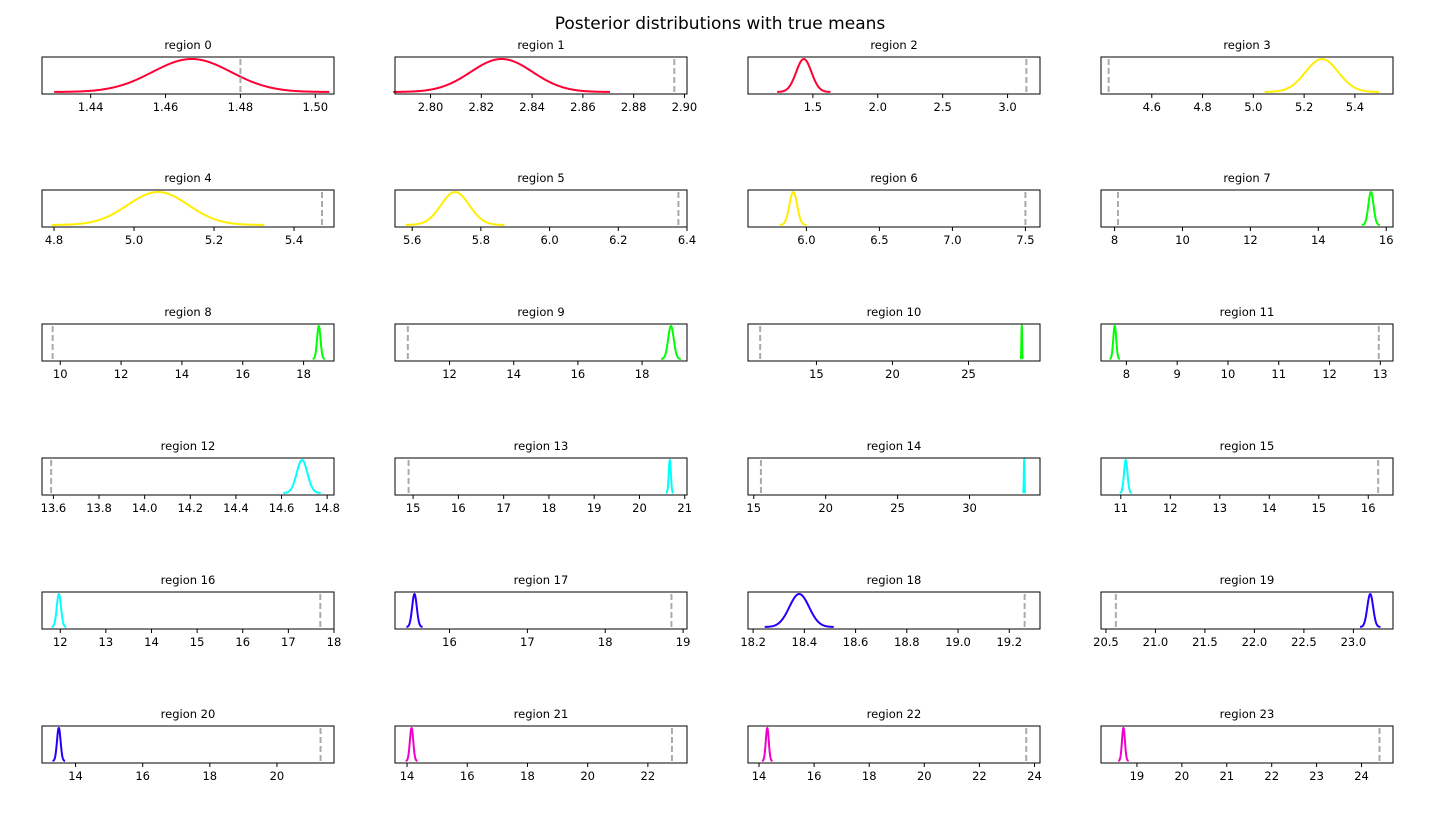 This screenshot has width=1440, height=828. What do you see at coordinates (1137, 776) in the screenshot?
I see `x-tick-label: 19` at bounding box center [1137, 776].